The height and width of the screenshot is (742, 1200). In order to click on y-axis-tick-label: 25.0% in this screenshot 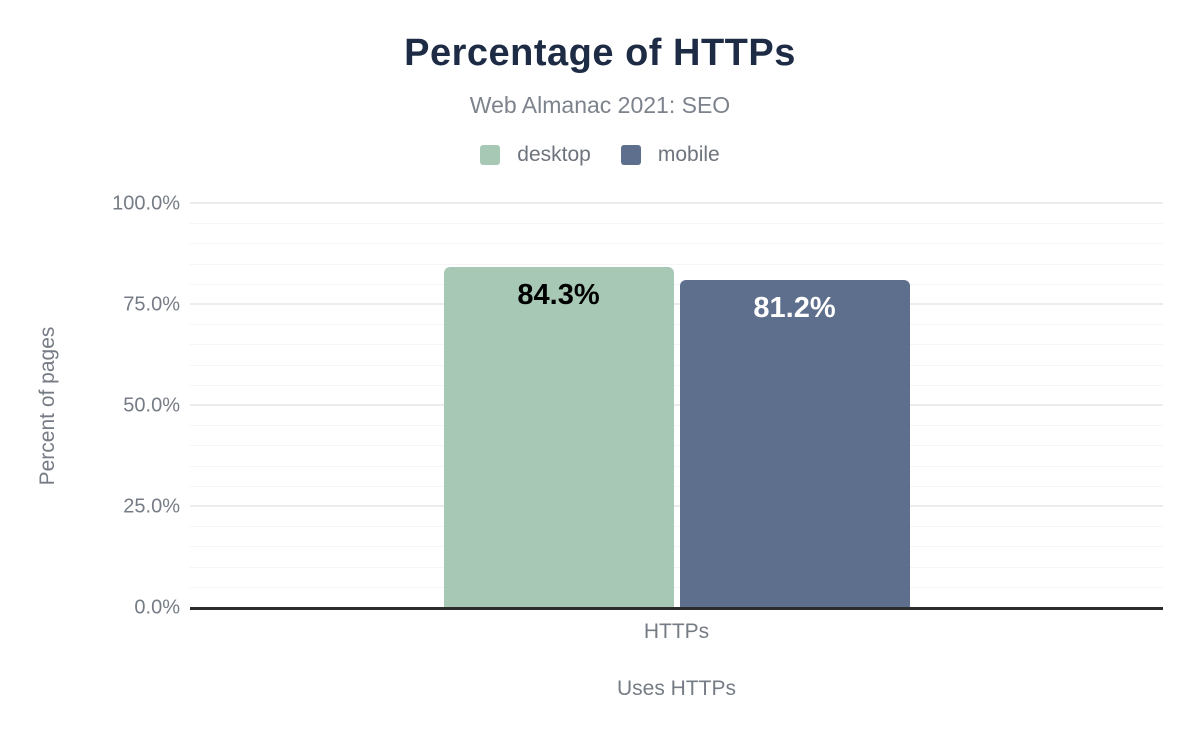, I will do `click(151, 506)`.